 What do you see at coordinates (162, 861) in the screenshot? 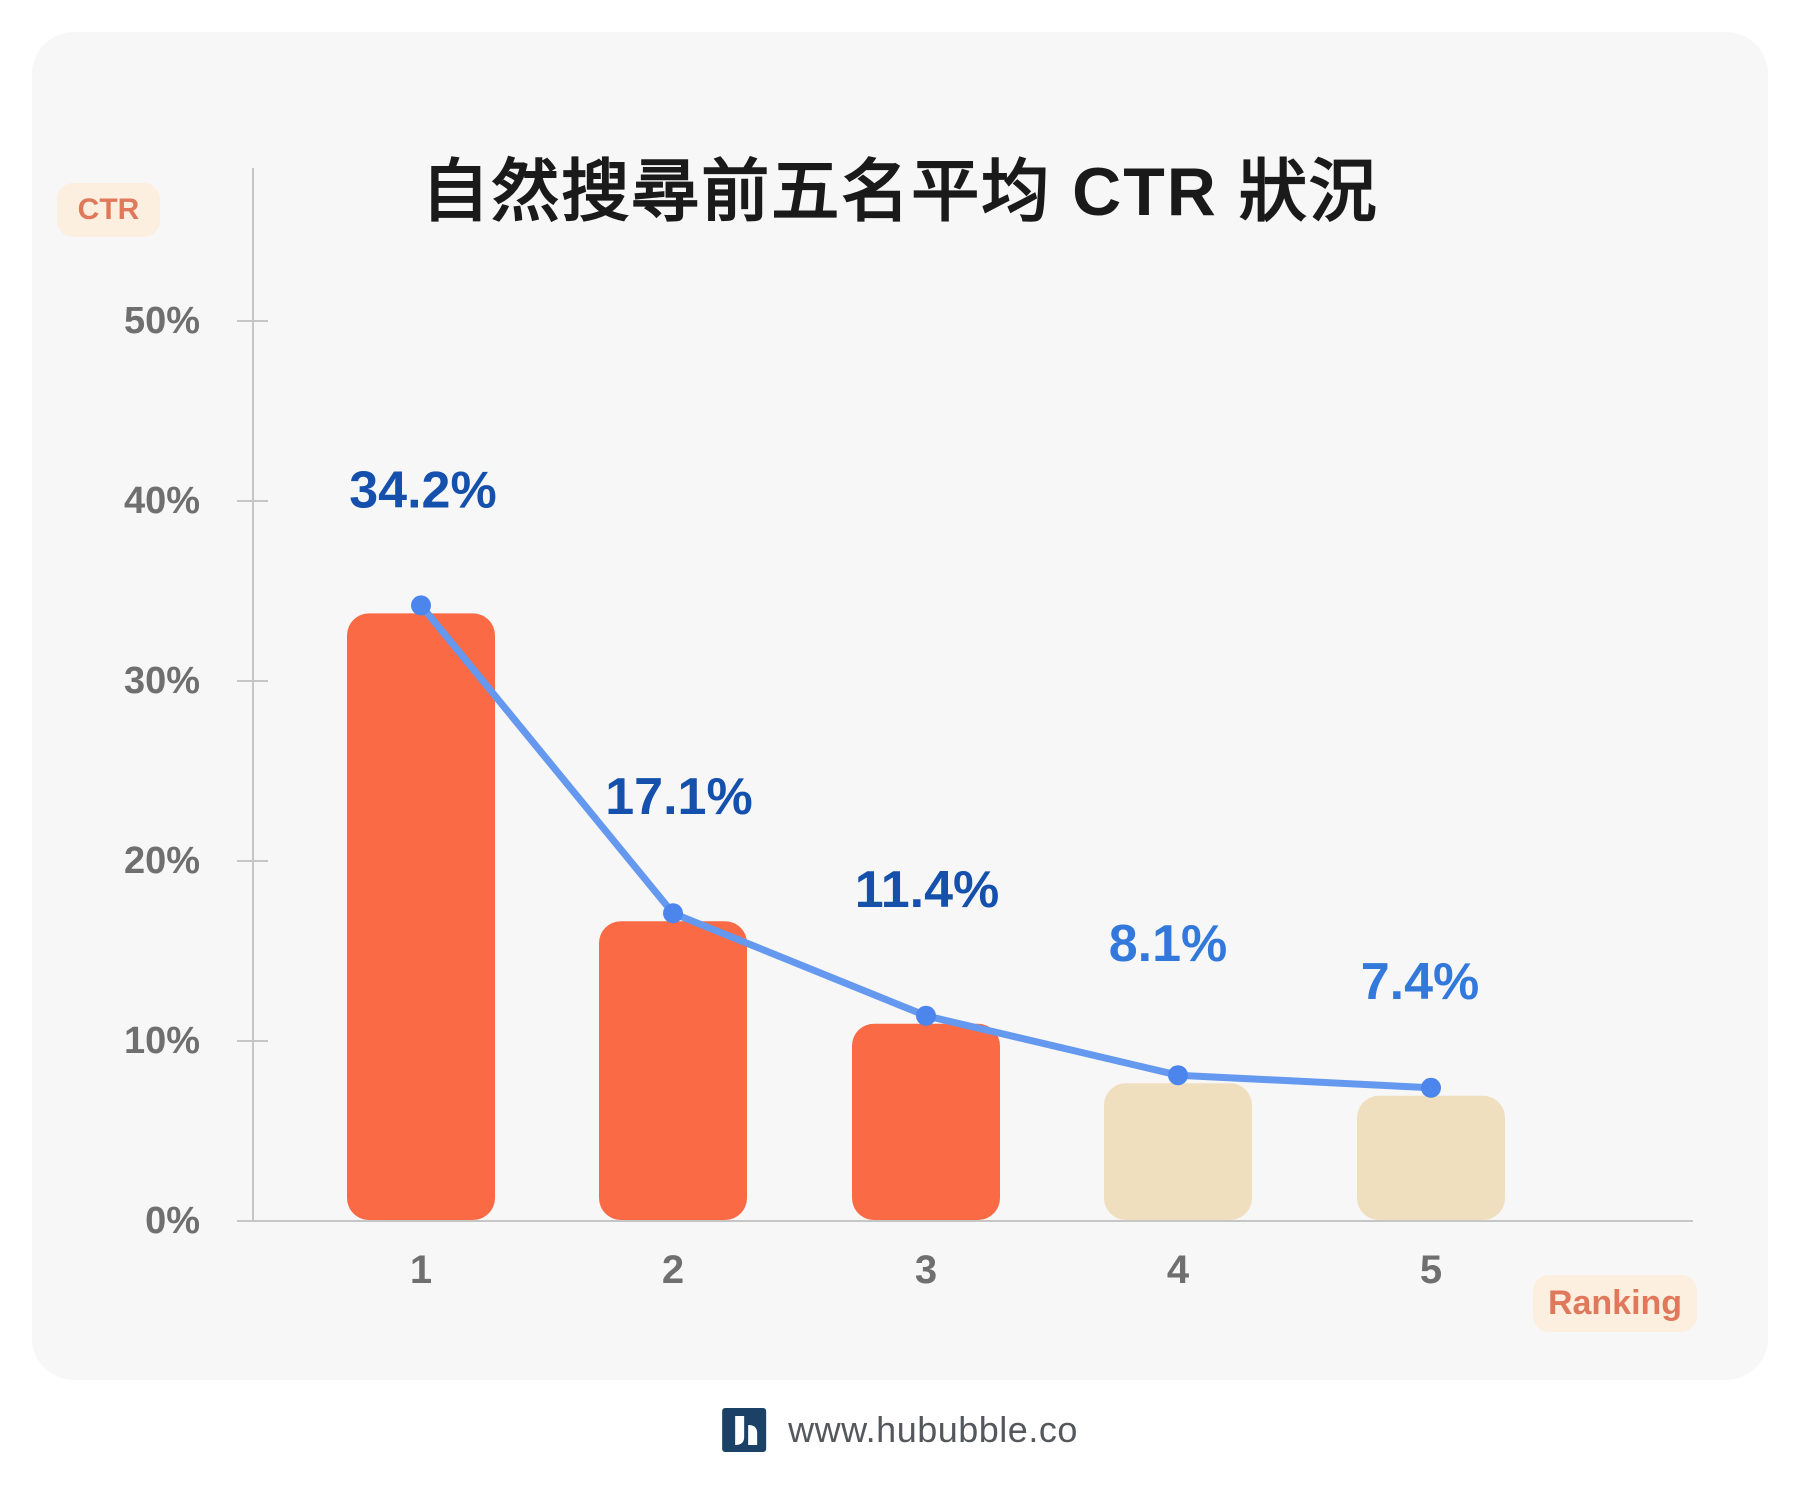
I see `y-axis-tick-label: 20%` at bounding box center [162, 861].